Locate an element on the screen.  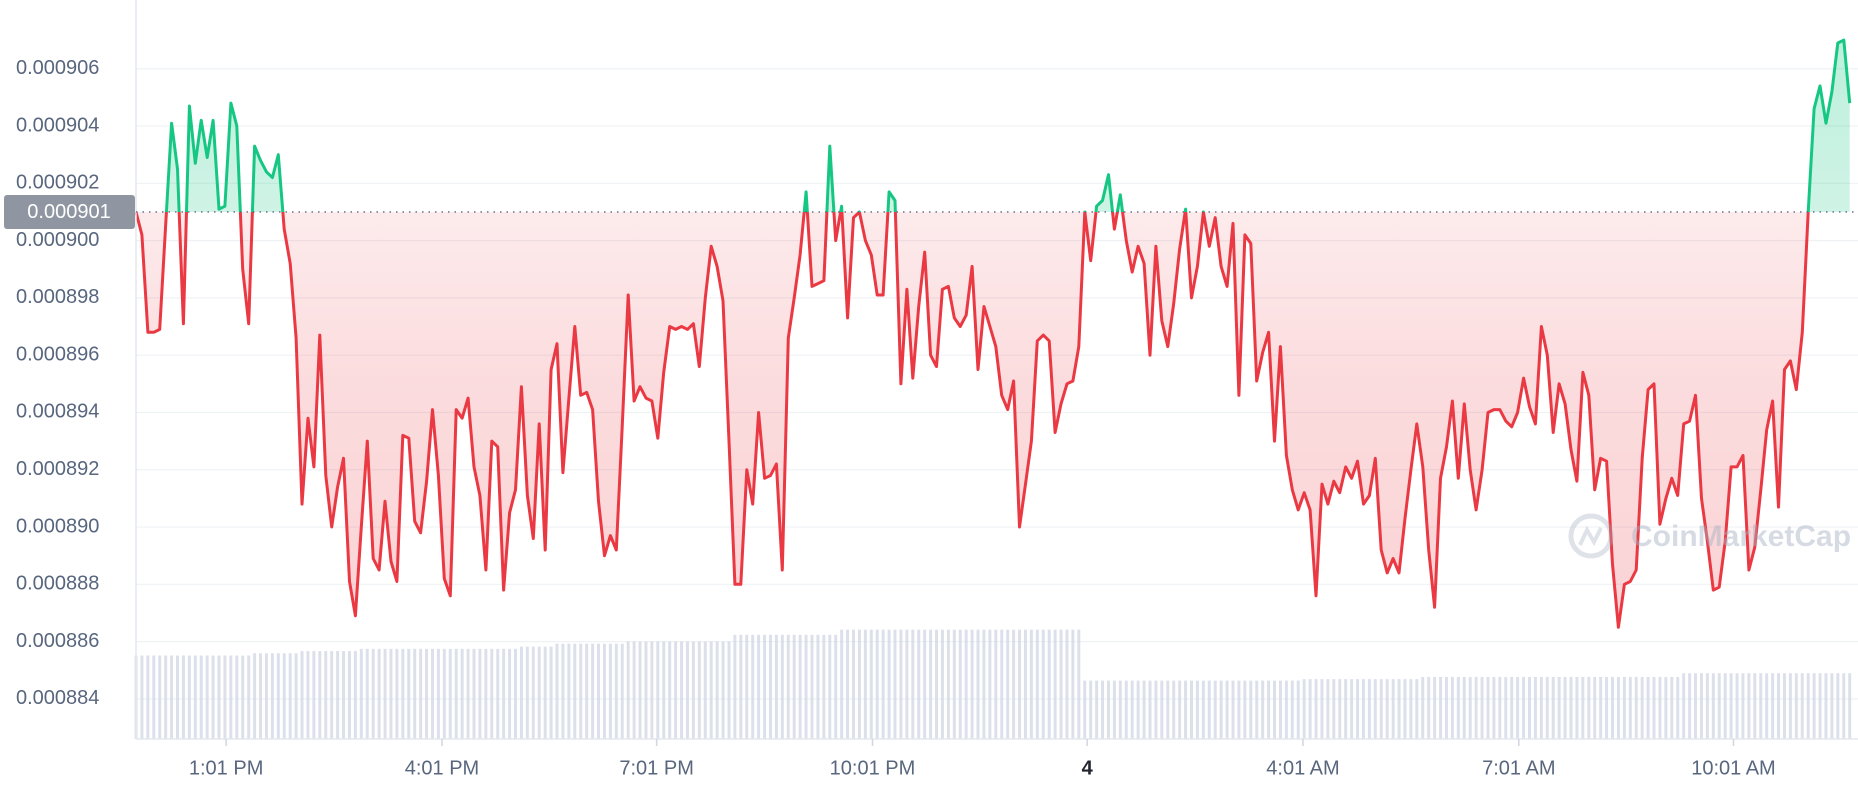
y-tick-label: 0.000898 is located at coordinates (57, 297).